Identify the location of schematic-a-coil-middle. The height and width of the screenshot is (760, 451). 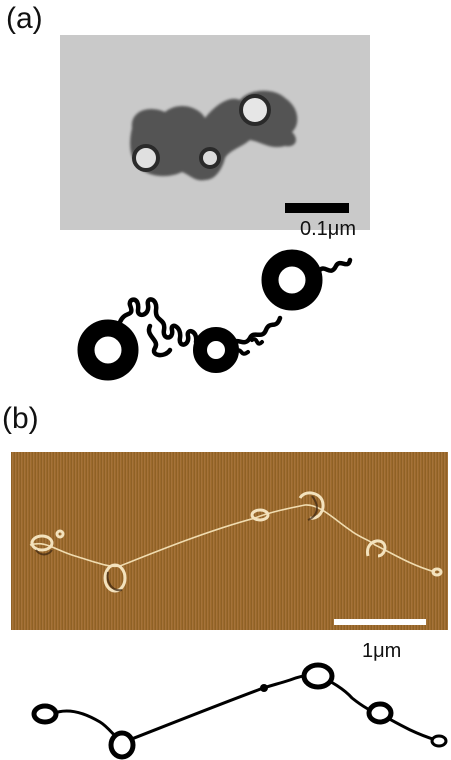
(256, 331).